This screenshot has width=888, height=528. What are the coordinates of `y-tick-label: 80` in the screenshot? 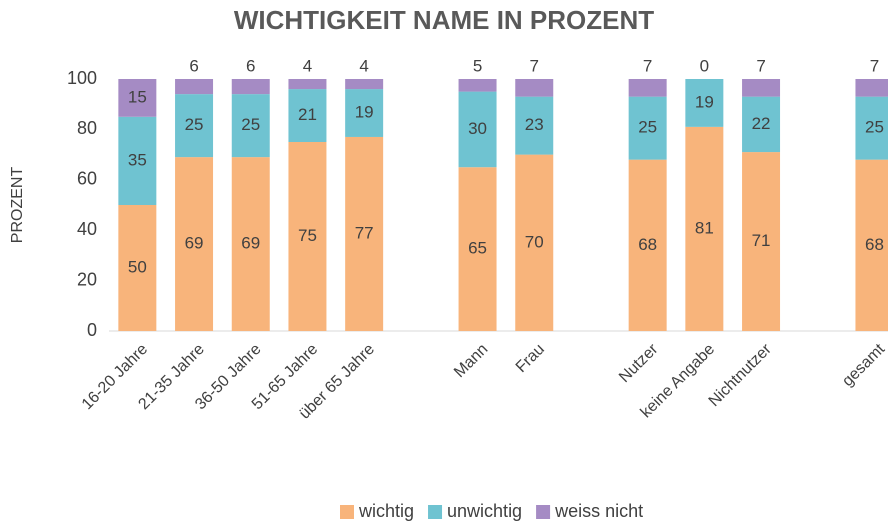 It's located at (87, 128).